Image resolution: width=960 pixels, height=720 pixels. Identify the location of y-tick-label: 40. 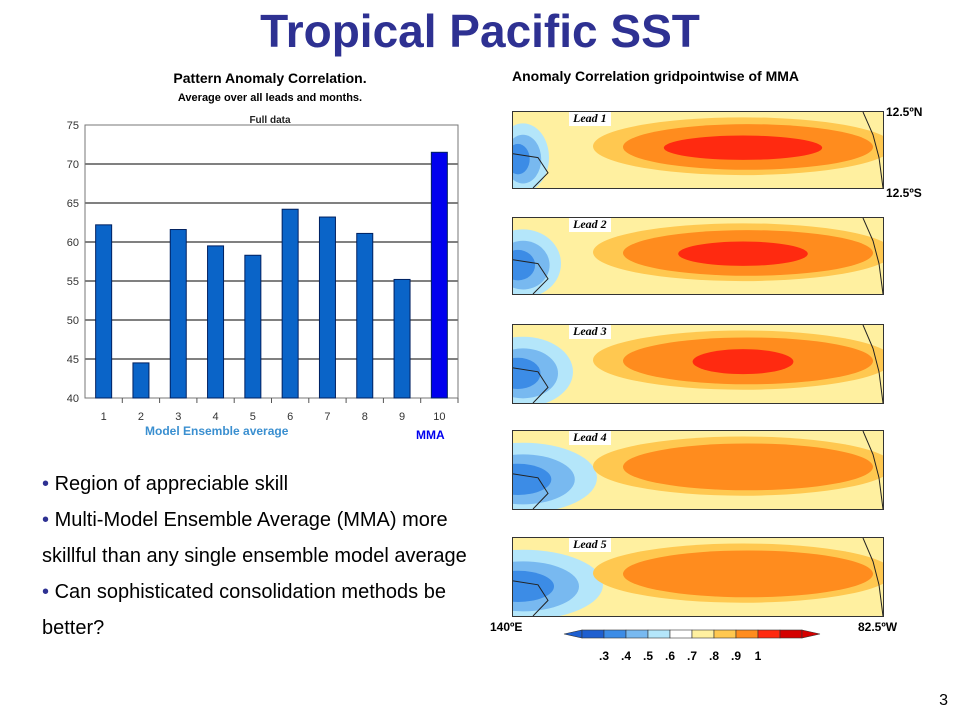
(73, 399).